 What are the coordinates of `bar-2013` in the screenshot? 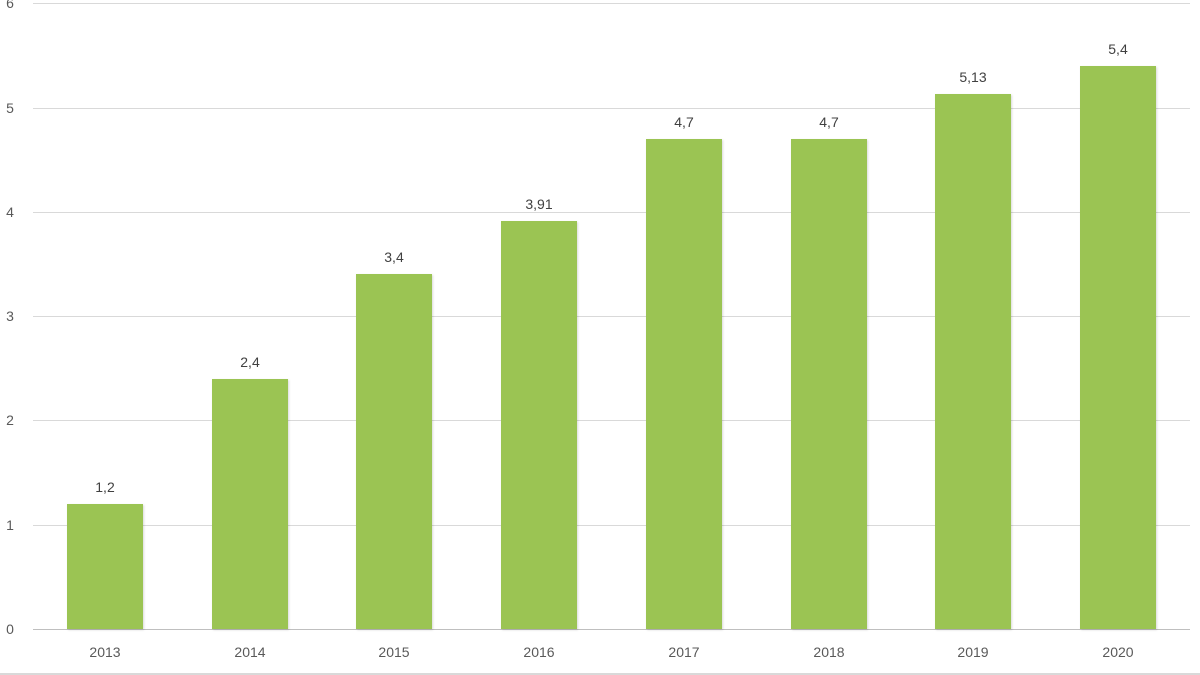 It's located at (105, 566).